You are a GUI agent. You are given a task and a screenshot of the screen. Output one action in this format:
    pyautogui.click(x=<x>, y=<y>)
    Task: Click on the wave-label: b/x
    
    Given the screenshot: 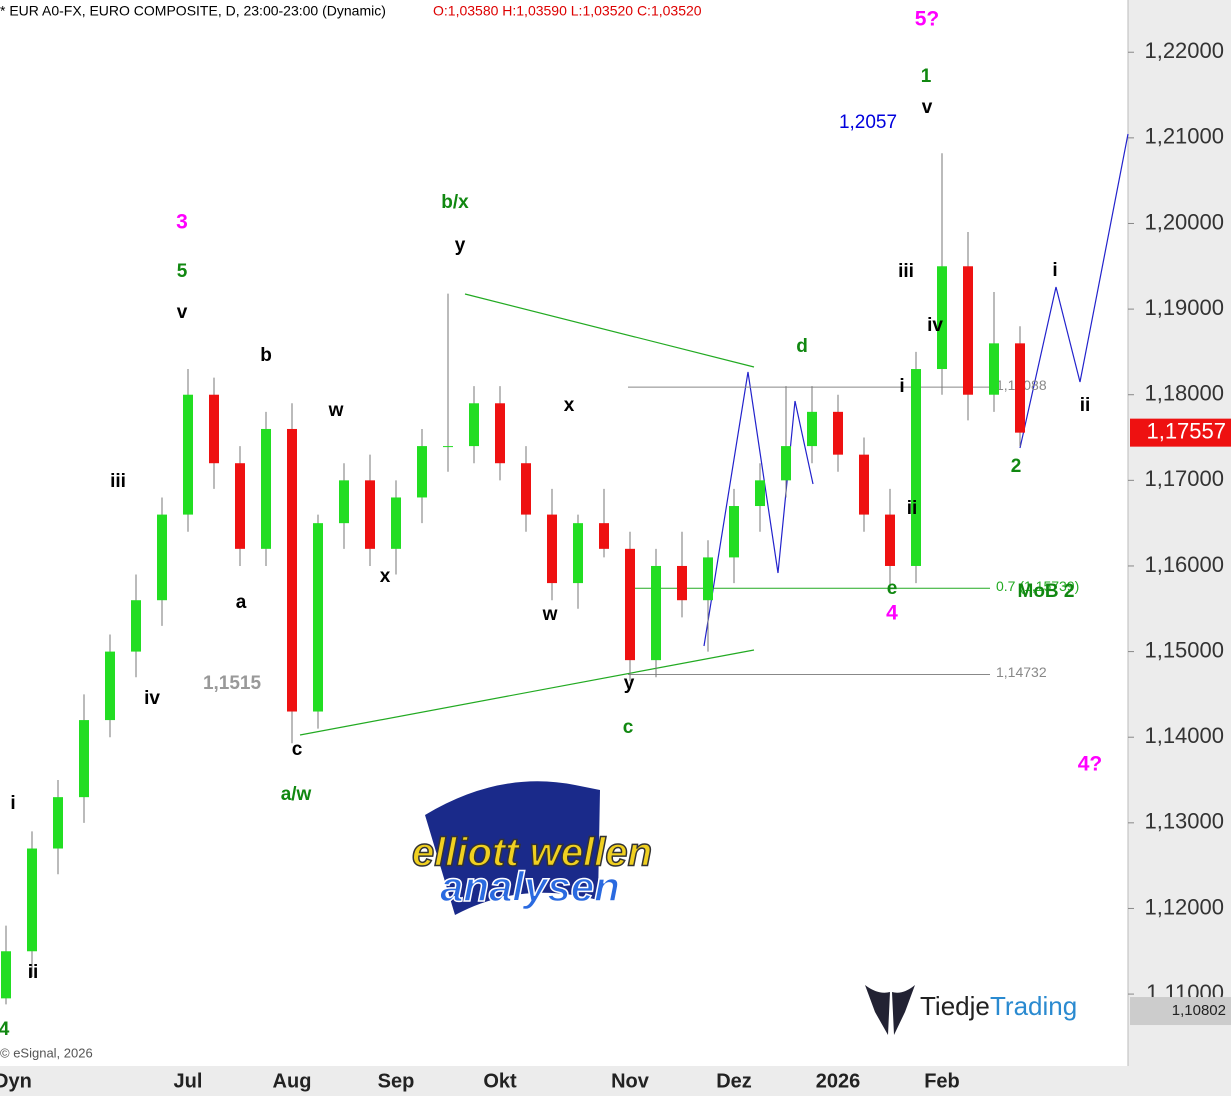 What is the action you would take?
    pyautogui.click(x=455, y=202)
    